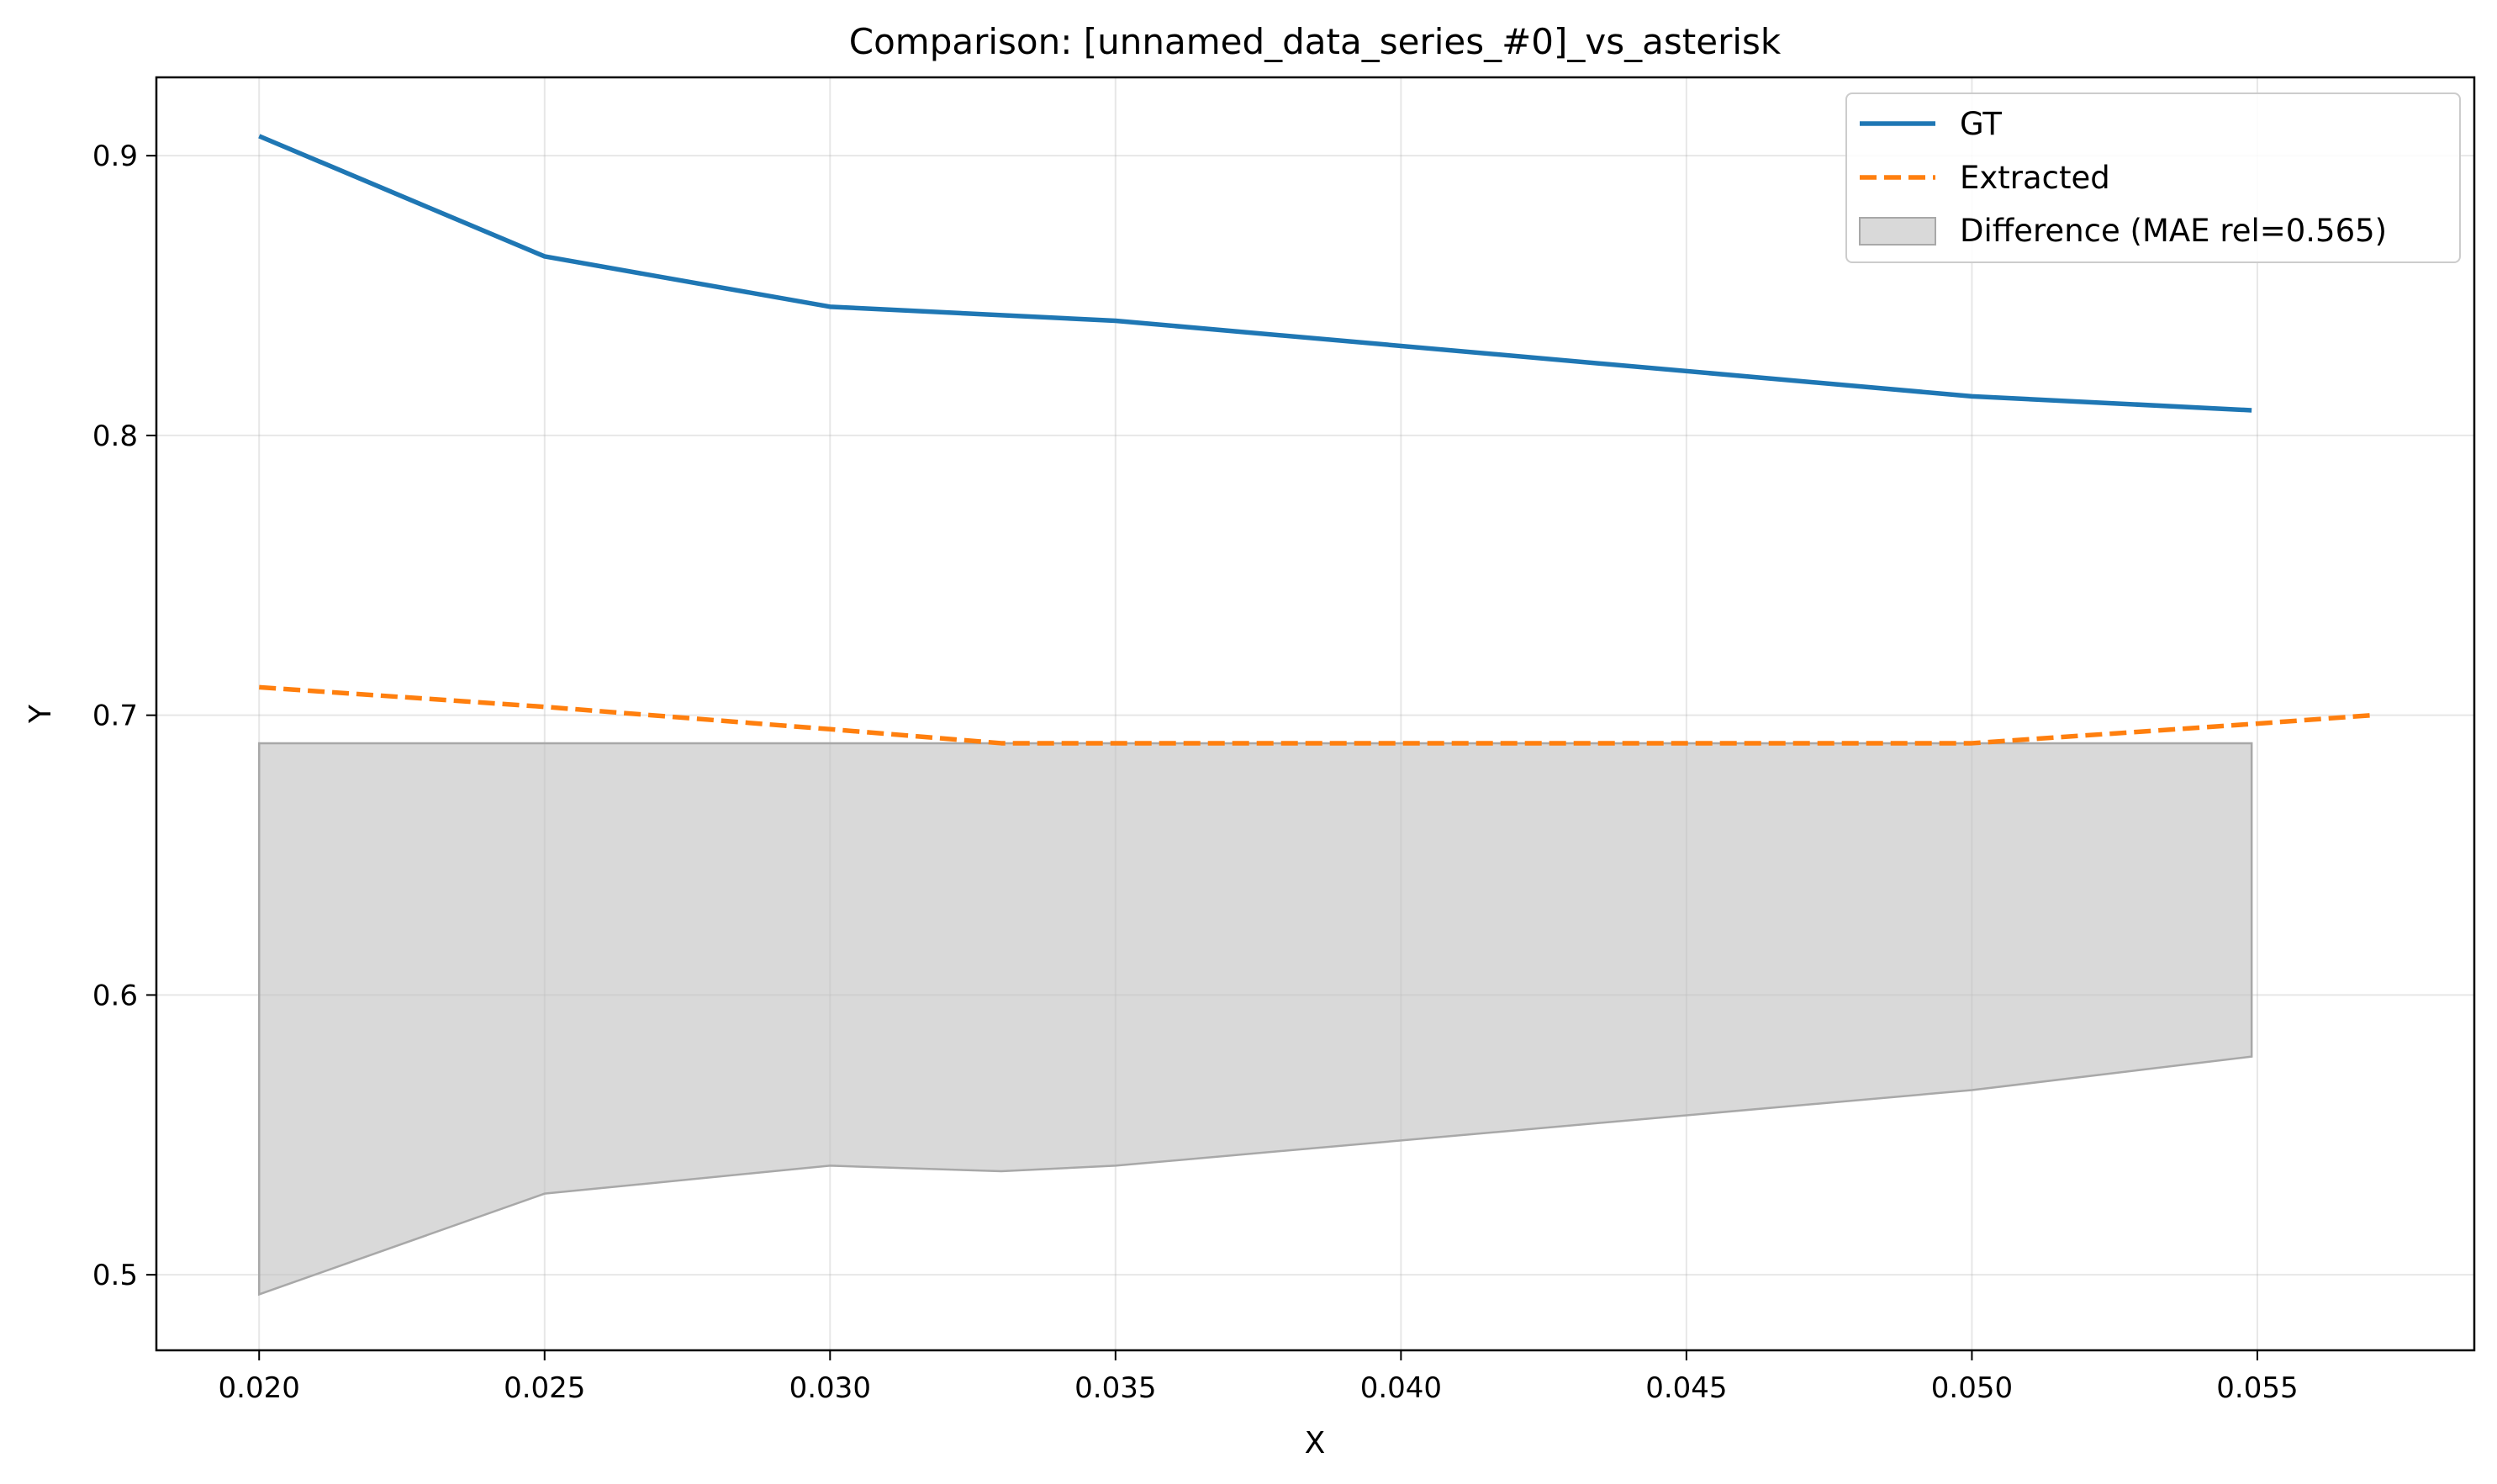 The width and height of the screenshot is (2497, 1484). Describe the element at coordinates (41, 714) in the screenshot. I see `y-axis-label: Y` at that location.